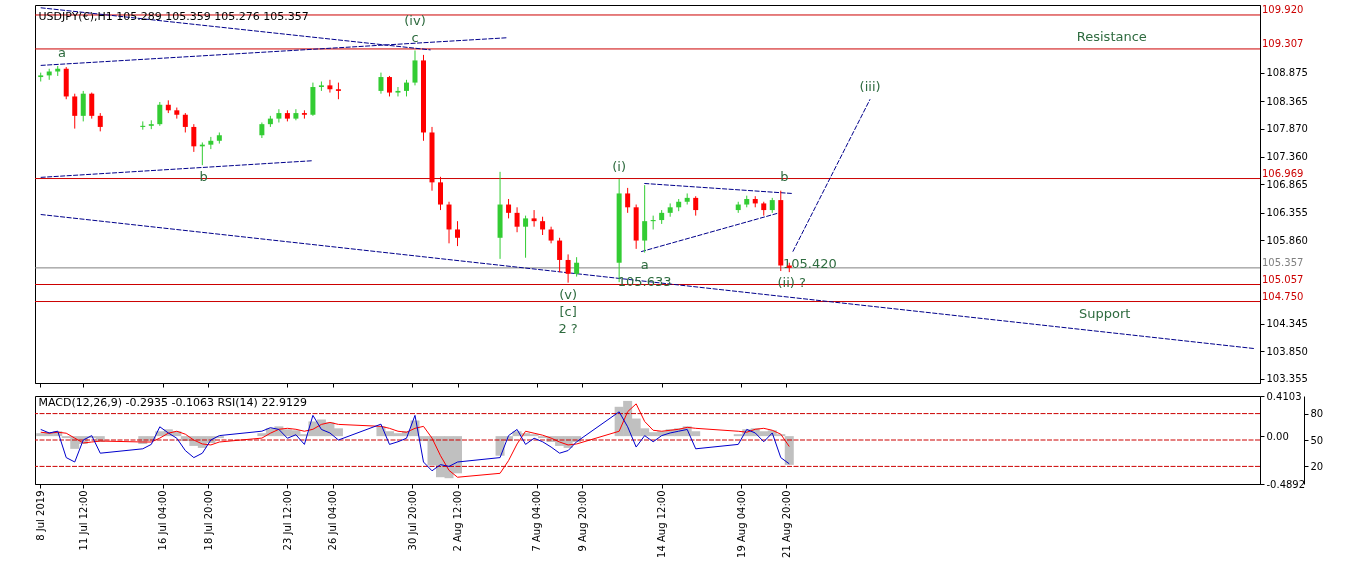  What do you see at coordinates (1287, 379) in the screenshot?
I see `y-tick-label: 103.355` at bounding box center [1287, 379].